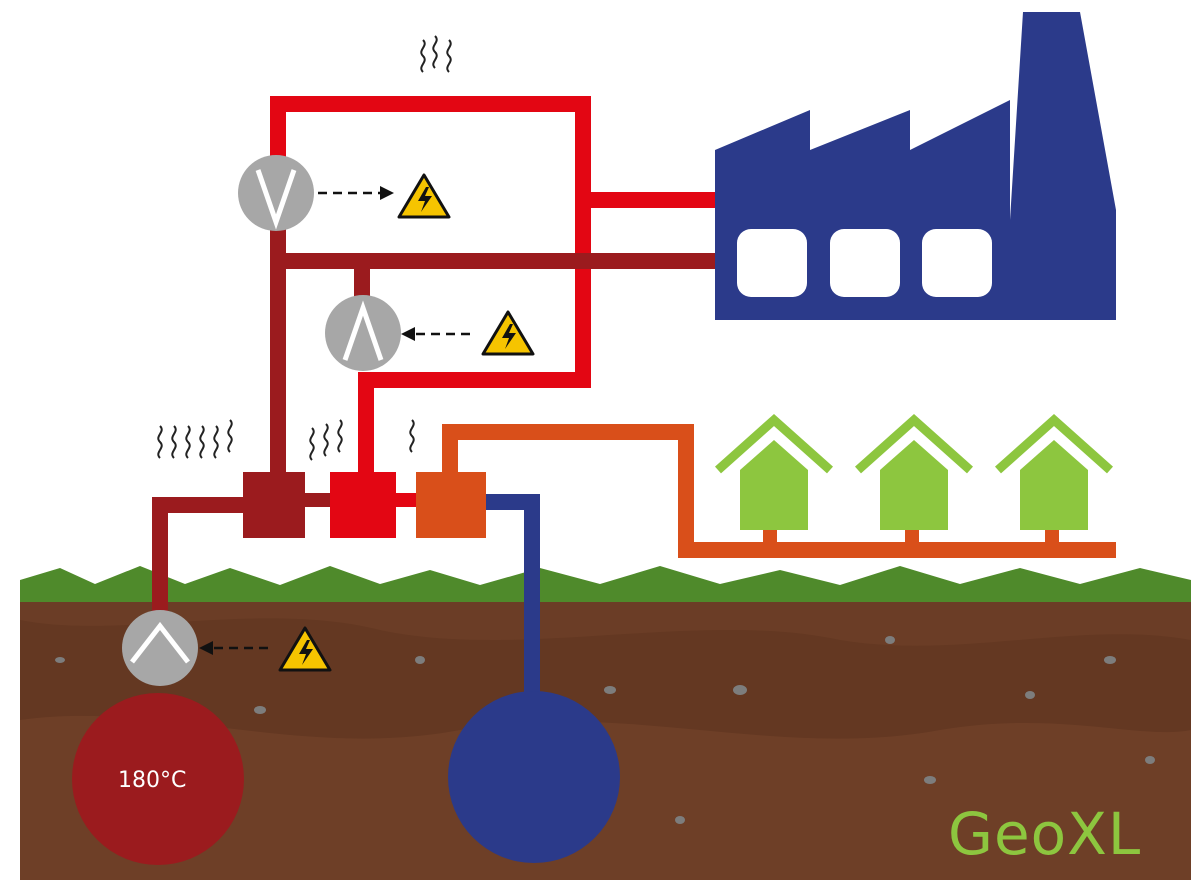 The height and width of the screenshot is (880, 1191). I want to click on hot-reservoir, so click(158, 779).